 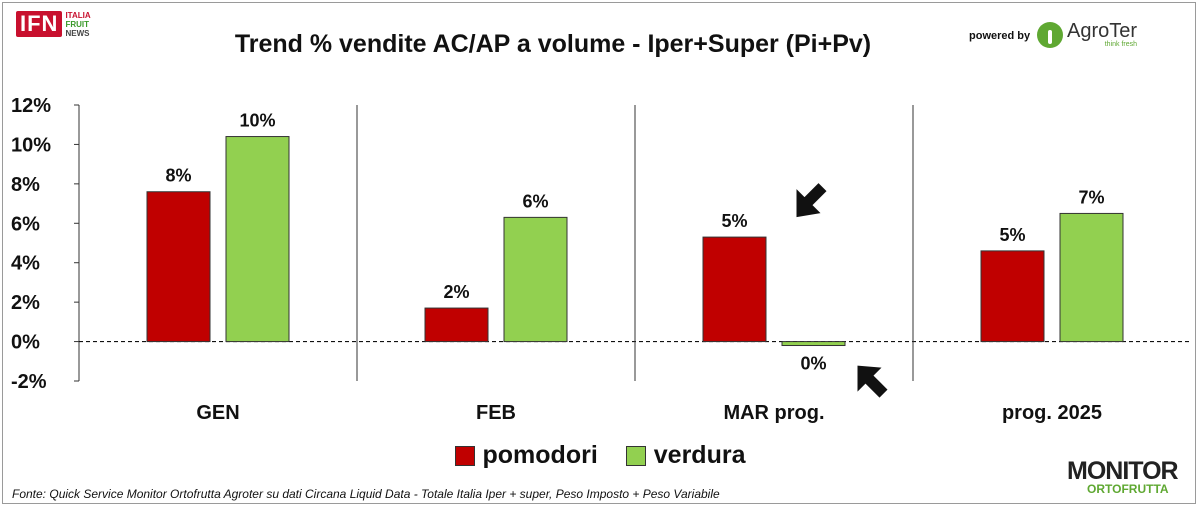 I want to click on legend-label-pomodori: pomodori, so click(x=540, y=455).